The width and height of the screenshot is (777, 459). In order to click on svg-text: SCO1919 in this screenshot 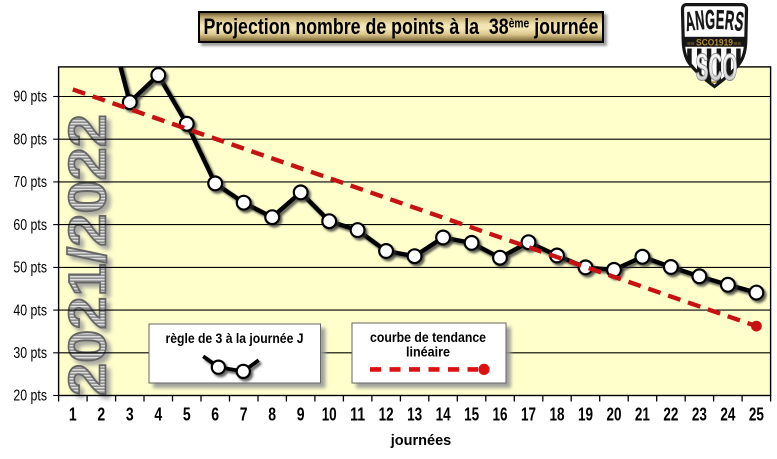, I will do `click(714, 42)`.